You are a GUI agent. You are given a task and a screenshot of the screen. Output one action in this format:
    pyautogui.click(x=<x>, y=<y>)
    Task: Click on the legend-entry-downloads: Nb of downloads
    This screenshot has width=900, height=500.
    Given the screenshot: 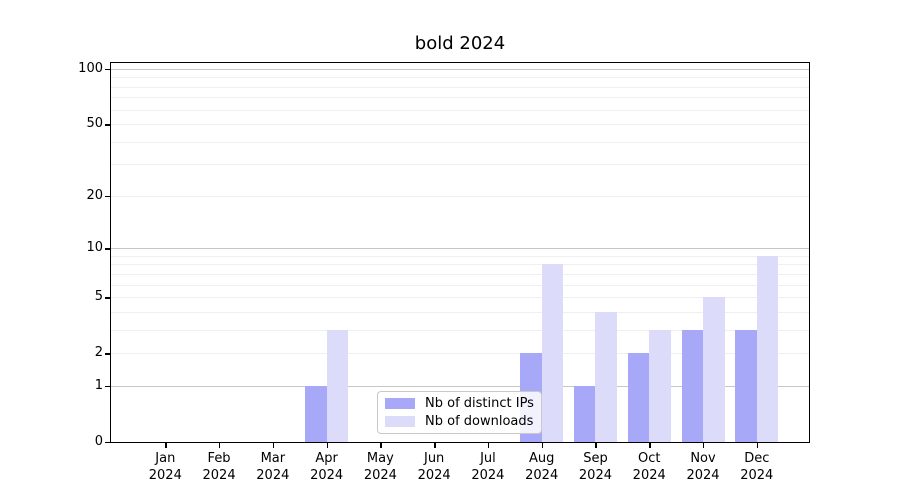 What is the action you would take?
    pyautogui.click(x=463, y=421)
    